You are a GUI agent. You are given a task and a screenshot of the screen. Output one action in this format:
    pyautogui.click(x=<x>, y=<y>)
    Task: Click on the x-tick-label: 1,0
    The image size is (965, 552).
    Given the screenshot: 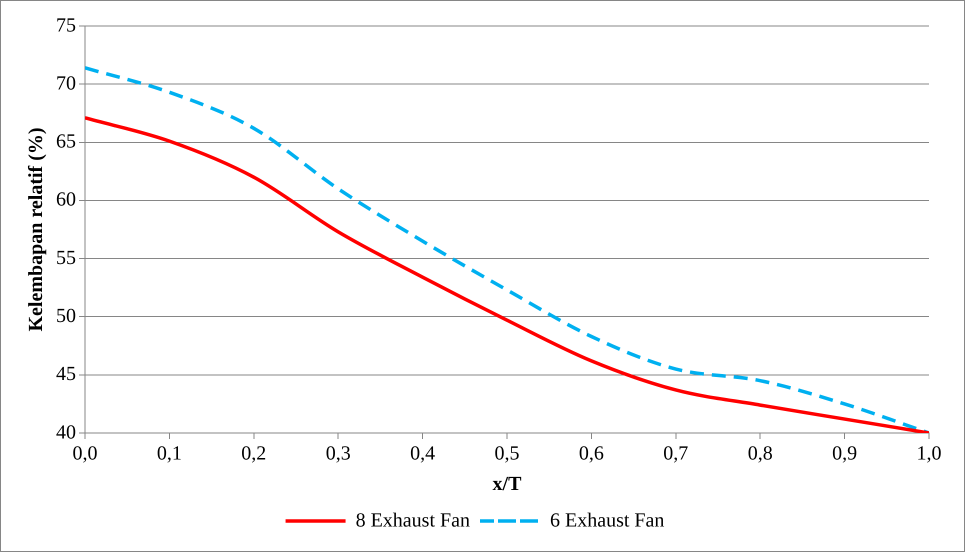 What is the action you would take?
    pyautogui.click(x=929, y=453)
    